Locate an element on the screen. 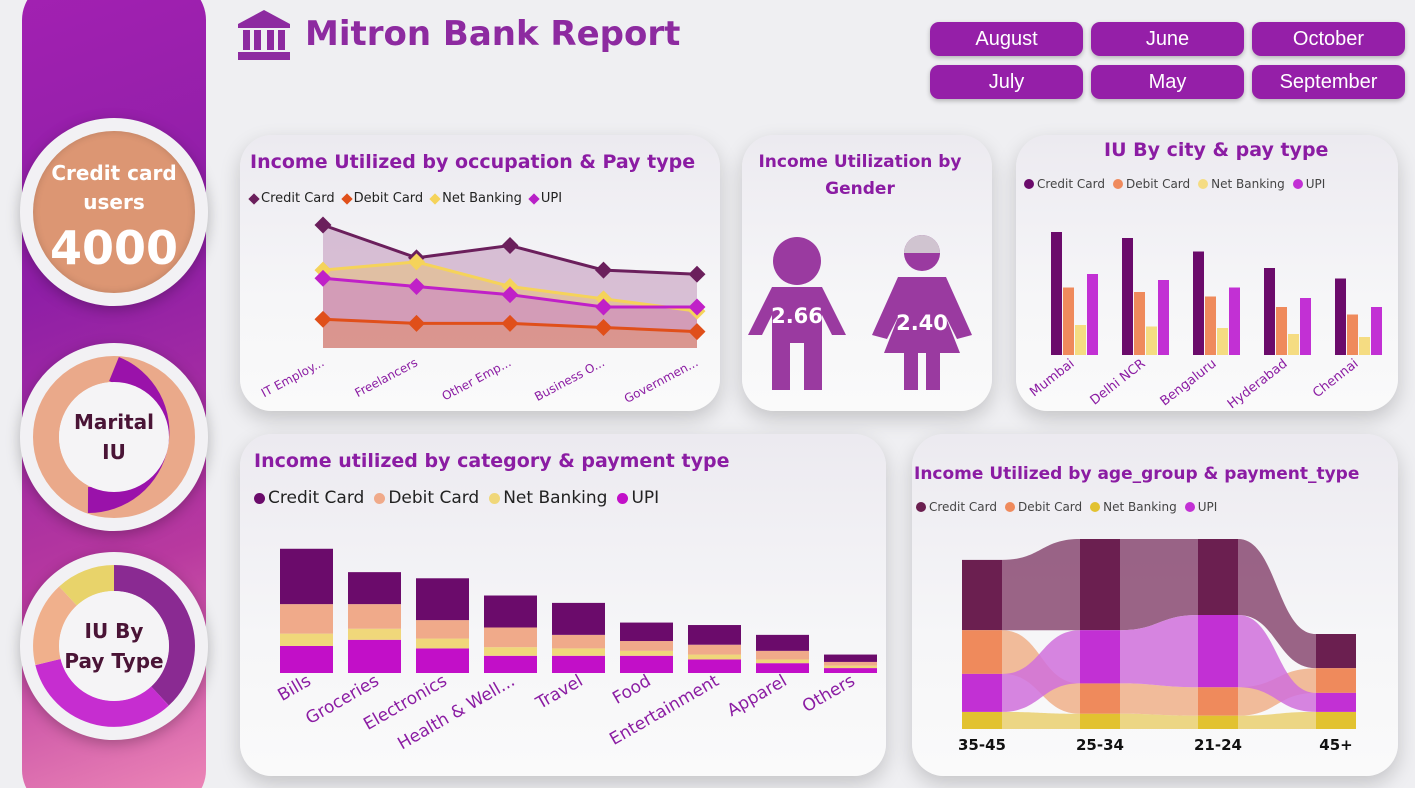 The width and height of the screenshot is (1415, 788). age-legend-netbanking: Net Banking is located at coordinates (1133, 507).